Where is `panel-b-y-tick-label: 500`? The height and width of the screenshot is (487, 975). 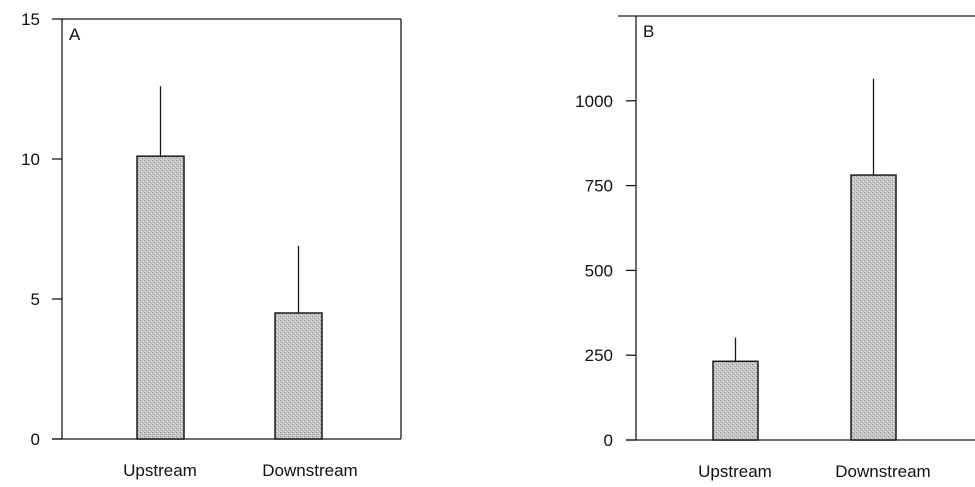
panel-b-y-tick-label: 500 is located at coordinates (599, 270).